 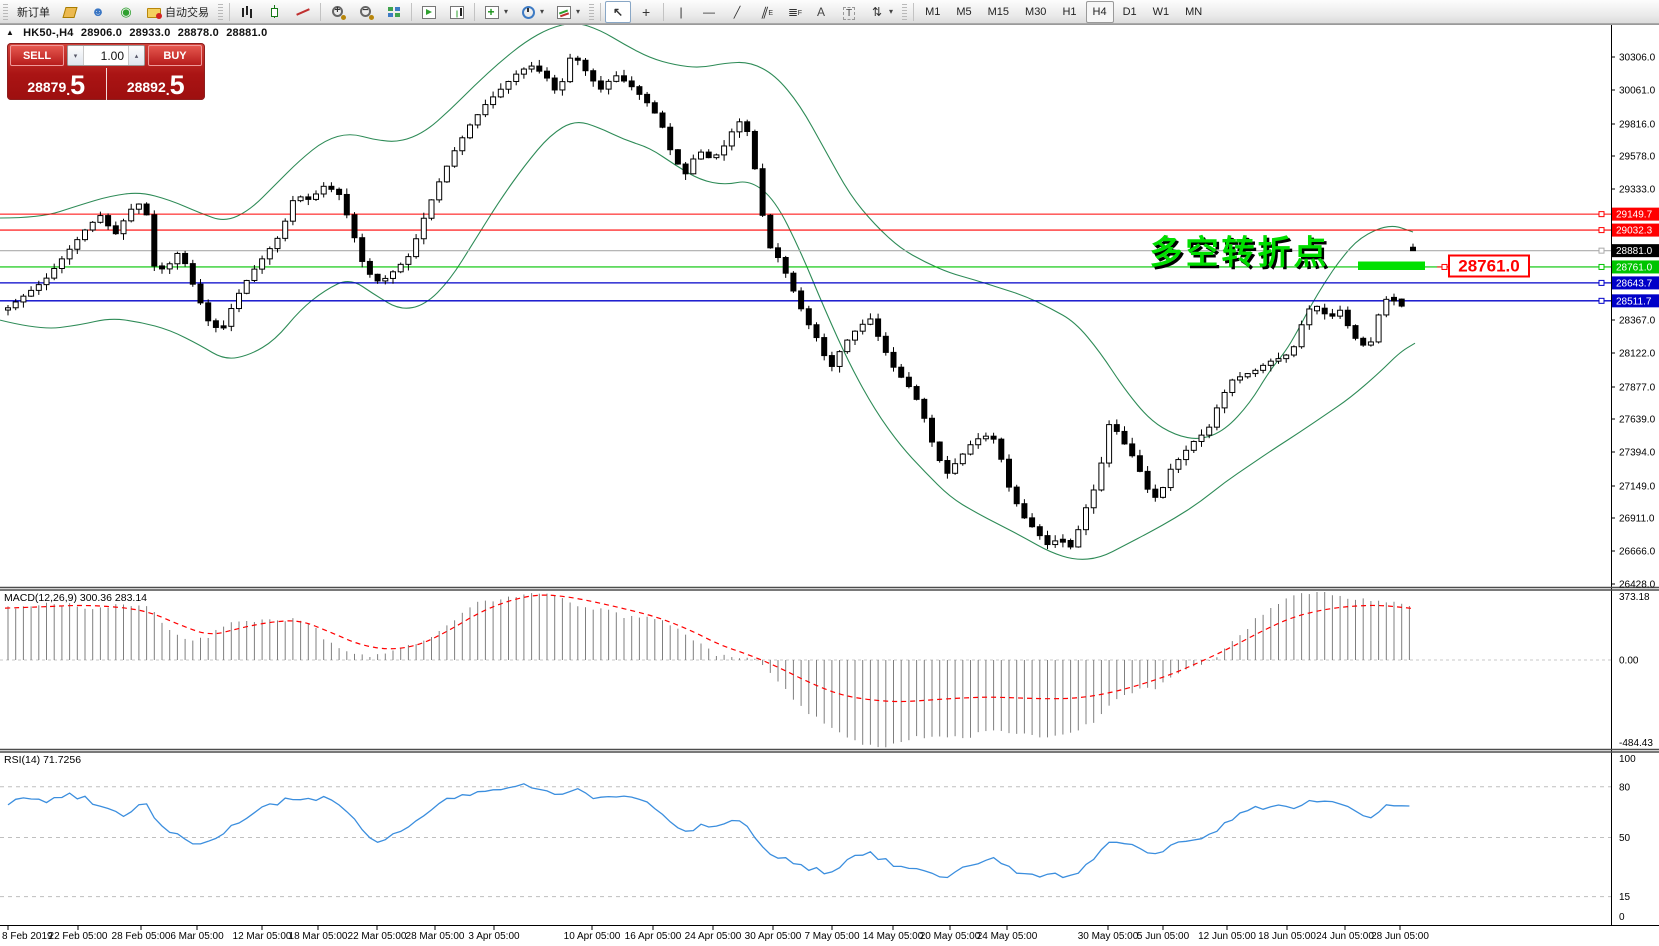 What do you see at coordinates (48, 33) in the screenshot?
I see `symbol-period: HK50-,H4` at bounding box center [48, 33].